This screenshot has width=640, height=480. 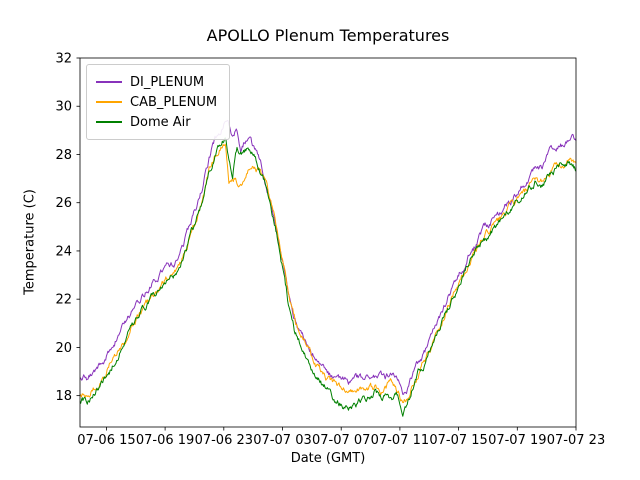 I want to click on x-tick-label: 07-07 23, so click(x=576, y=440).